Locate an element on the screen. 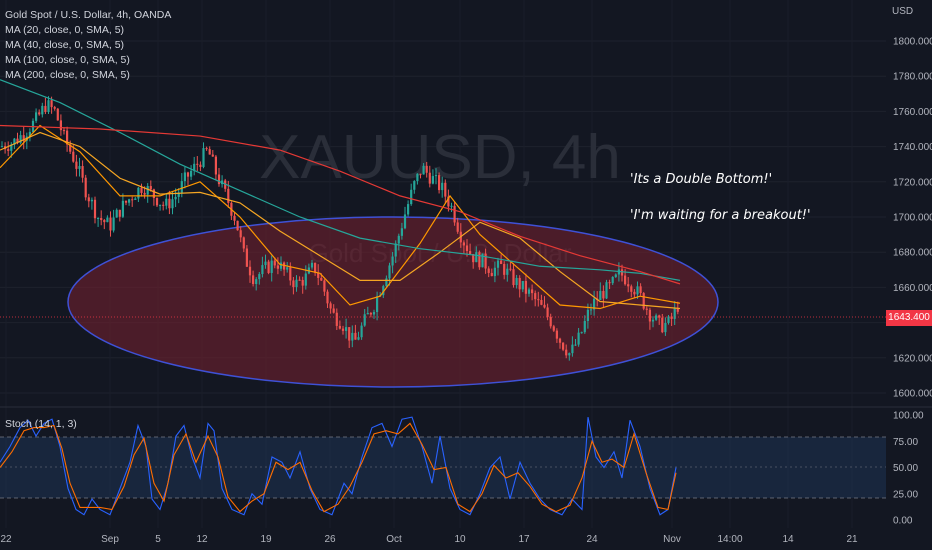  time-tick-label: 24 is located at coordinates (592, 539).